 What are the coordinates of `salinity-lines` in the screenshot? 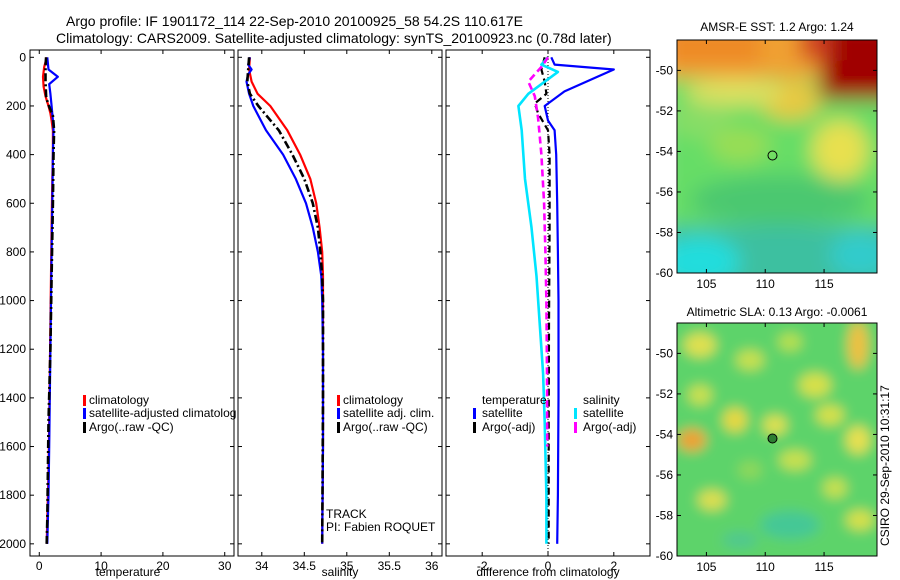 It's located at (285, 300).